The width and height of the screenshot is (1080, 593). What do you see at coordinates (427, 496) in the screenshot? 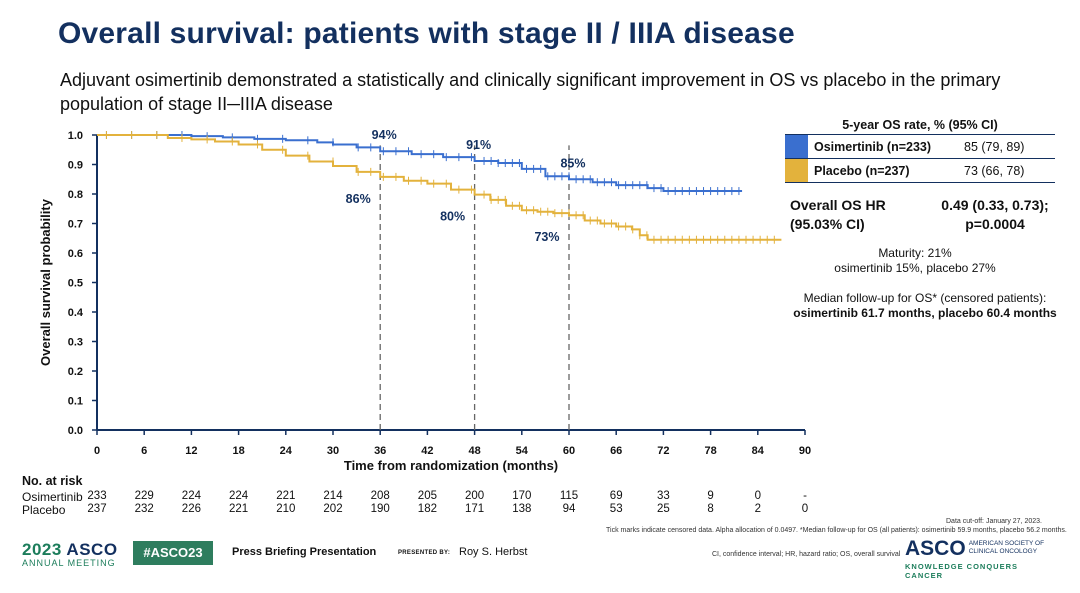
I see `risk-value-osimertinib: 205` at bounding box center [427, 496].